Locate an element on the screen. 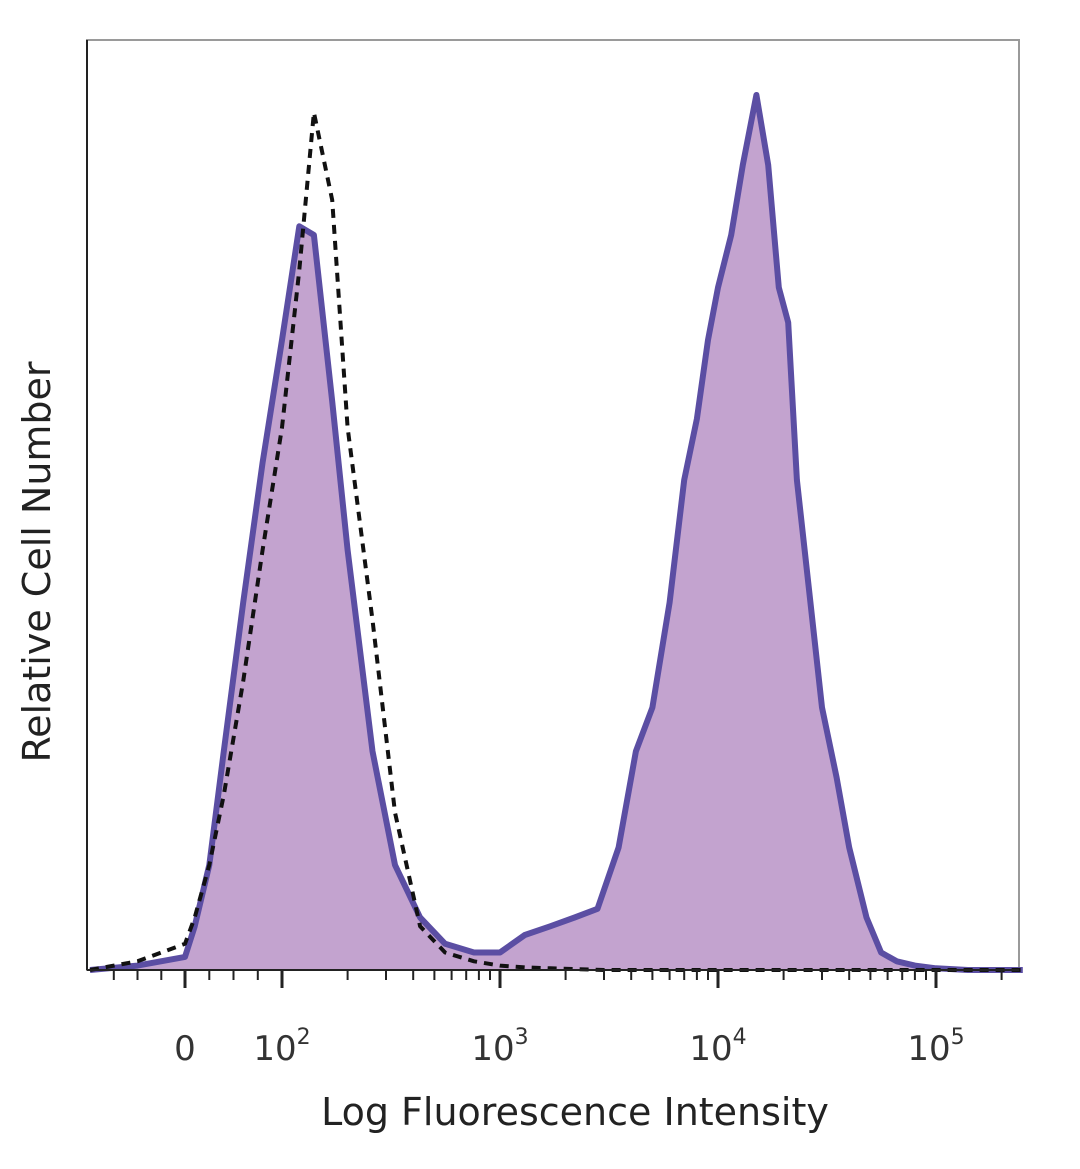  x-tick-label: 10⁵ is located at coordinates (935, 1047).